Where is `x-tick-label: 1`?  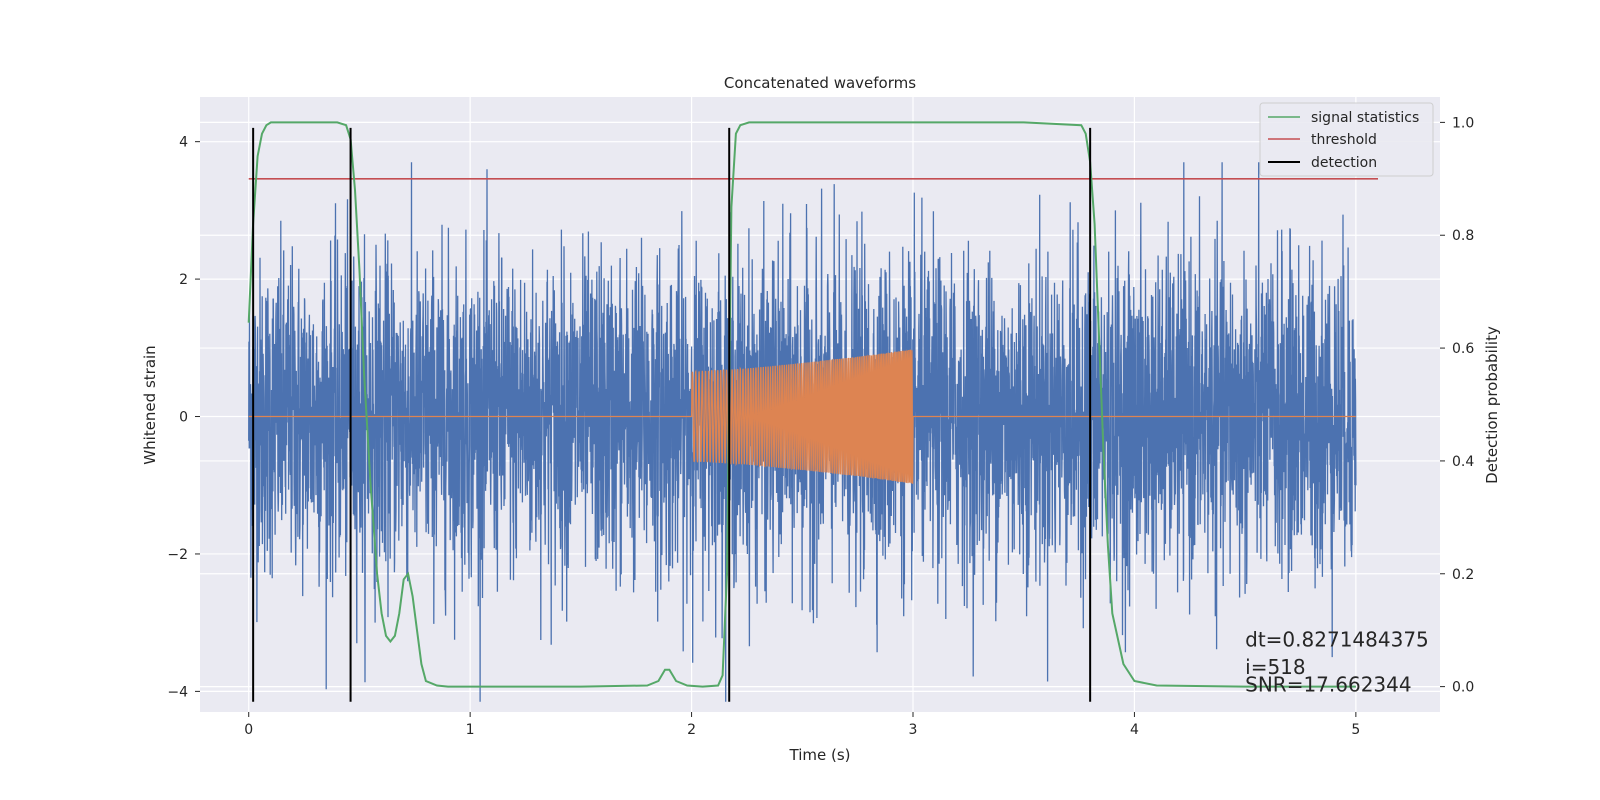
x-tick-label: 1 is located at coordinates (470, 730).